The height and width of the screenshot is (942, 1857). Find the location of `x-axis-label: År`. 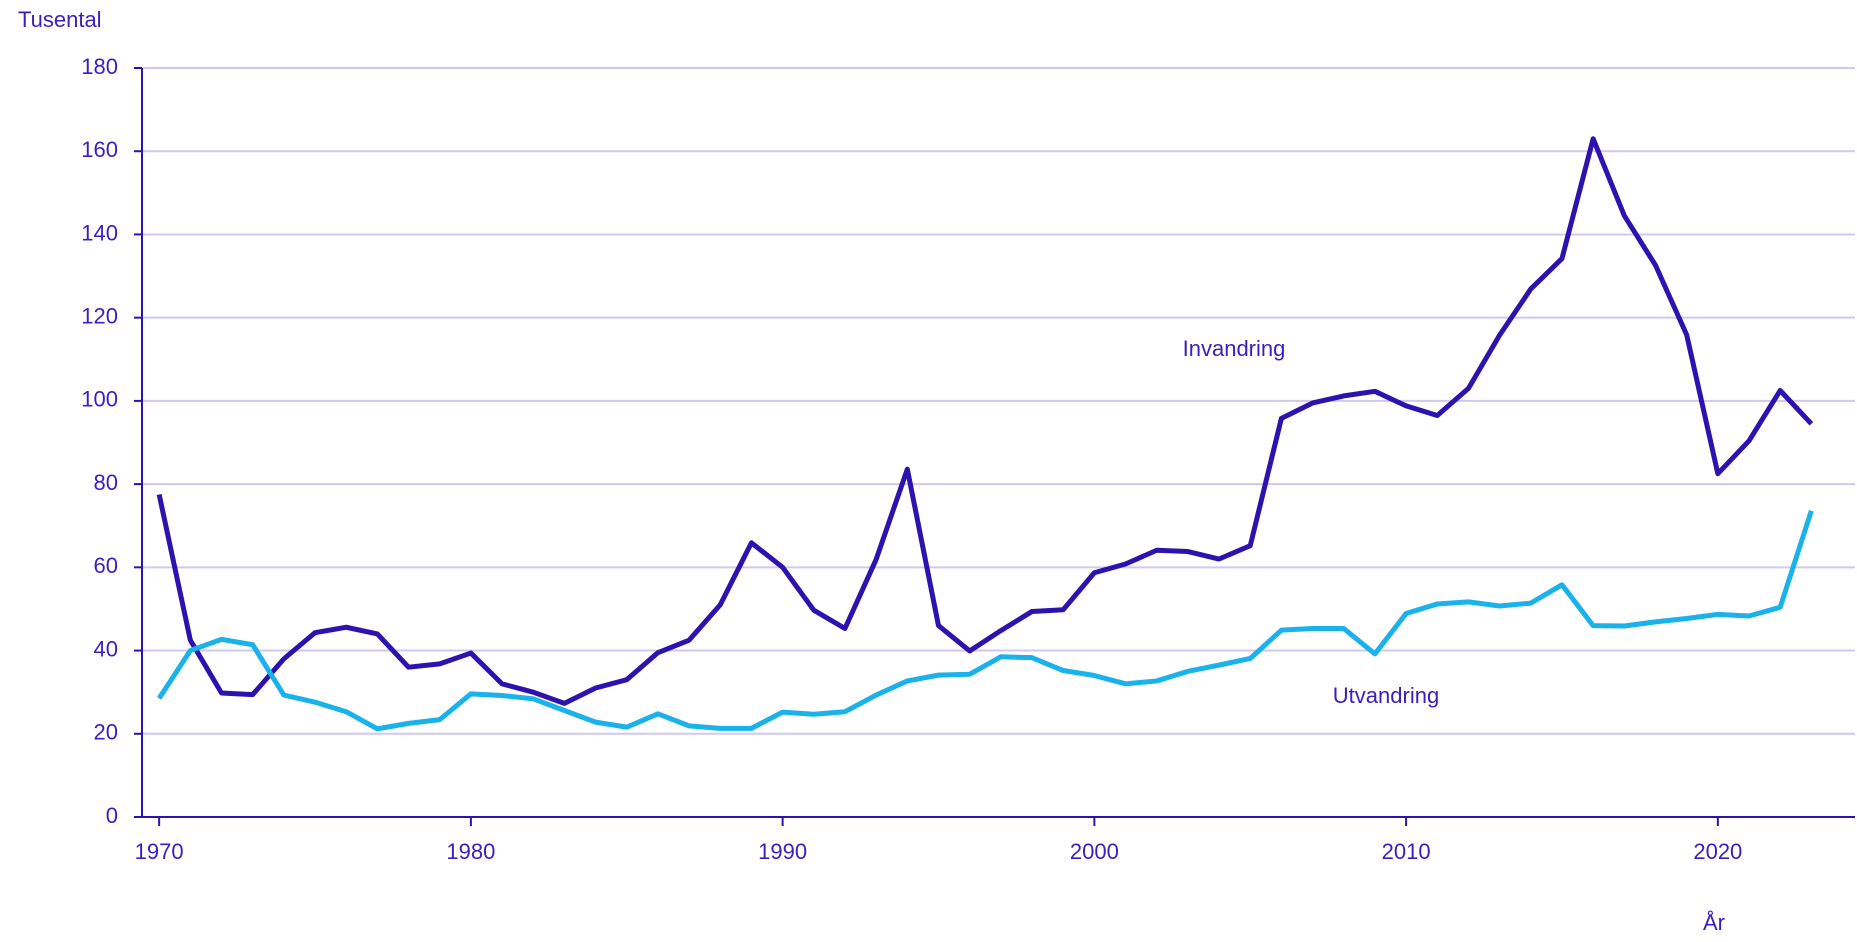

x-axis-label: År is located at coordinates (1714, 922).